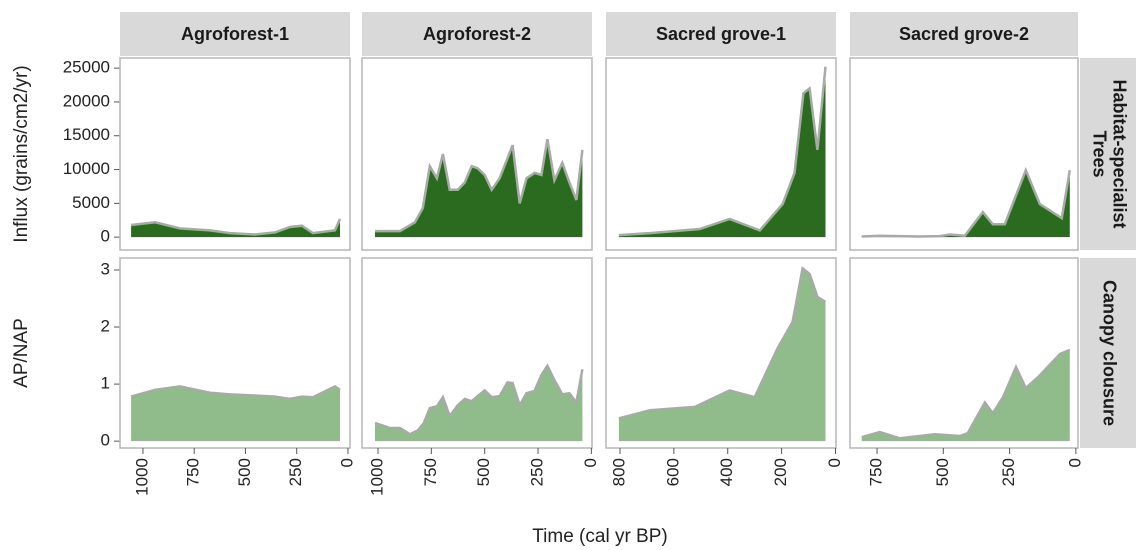 The image size is (1136, 550). What do you see at coordinates (1119, 153) in the screenshot?
I see `row-strip-label: Habitat-specialist` at bounding box center [1119, 153].